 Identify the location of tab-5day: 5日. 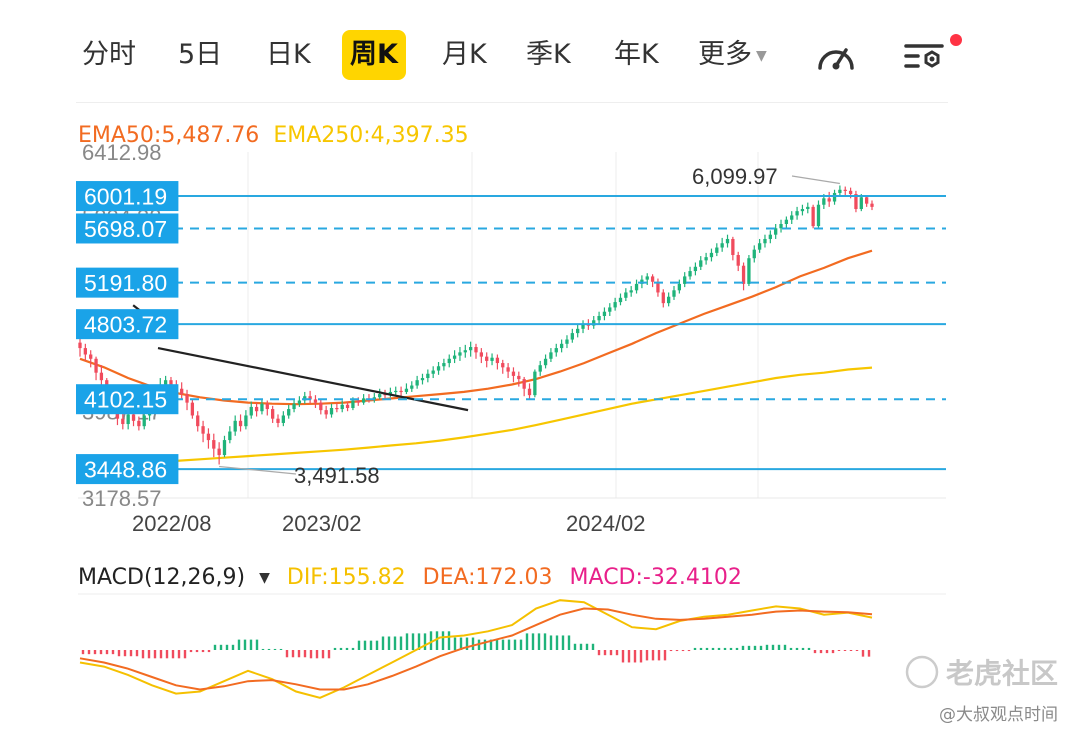
(200, 54).